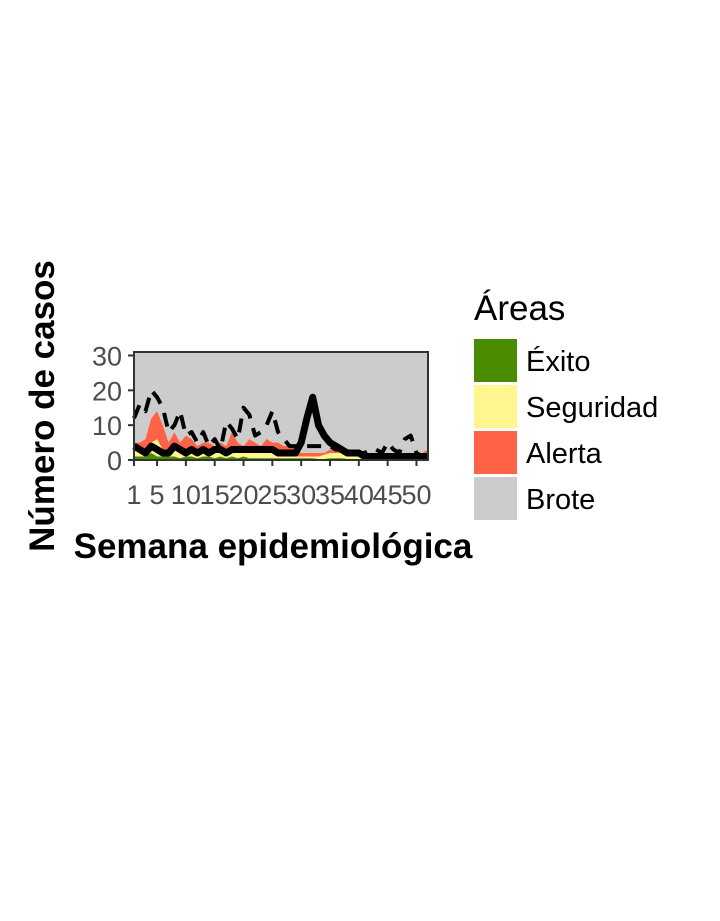 This screenshot has width=720, height=921. Describe the element at coordinates (416, 495) in the screenshot. I see `x-tick-label: 50` at that location.